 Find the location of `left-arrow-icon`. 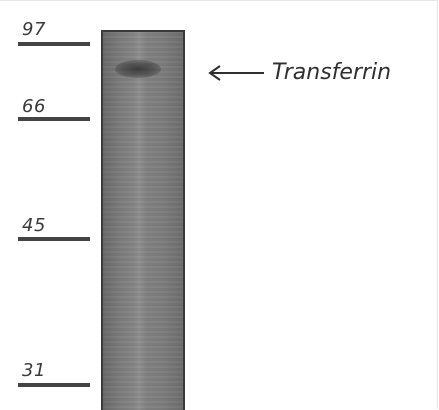

left-arrow-icon is located at coordinates (237, 73).